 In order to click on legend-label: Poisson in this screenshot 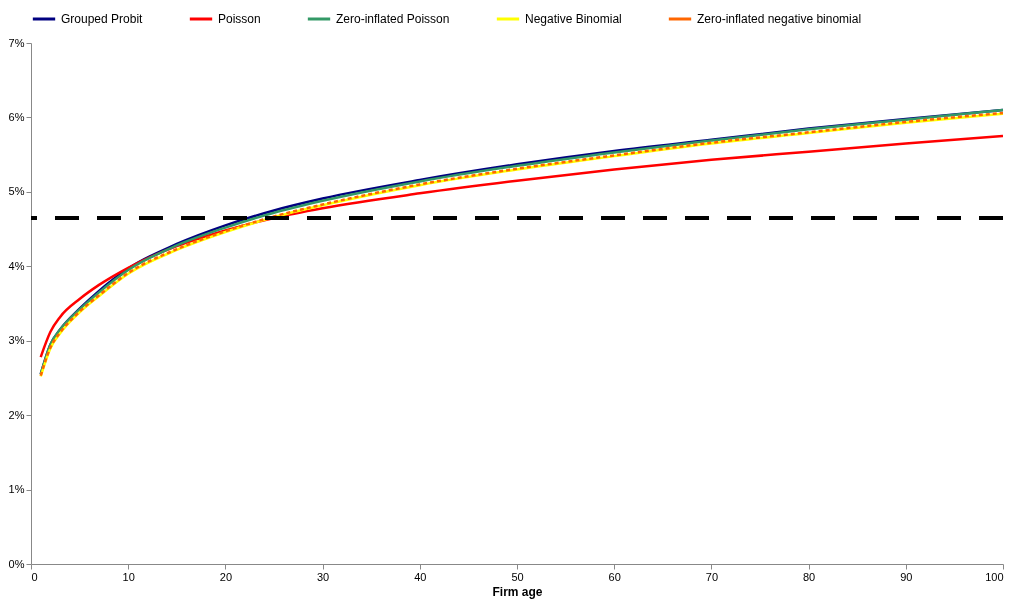, I will do `click(239, 19)`.